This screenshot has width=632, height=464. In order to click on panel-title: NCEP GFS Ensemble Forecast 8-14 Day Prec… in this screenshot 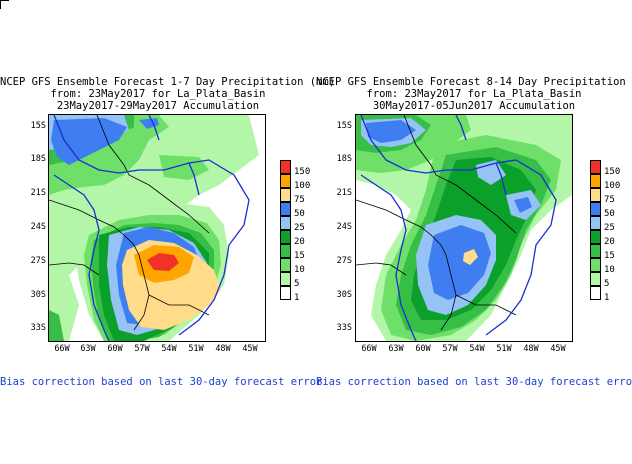, I will do `click(474, 82)`.